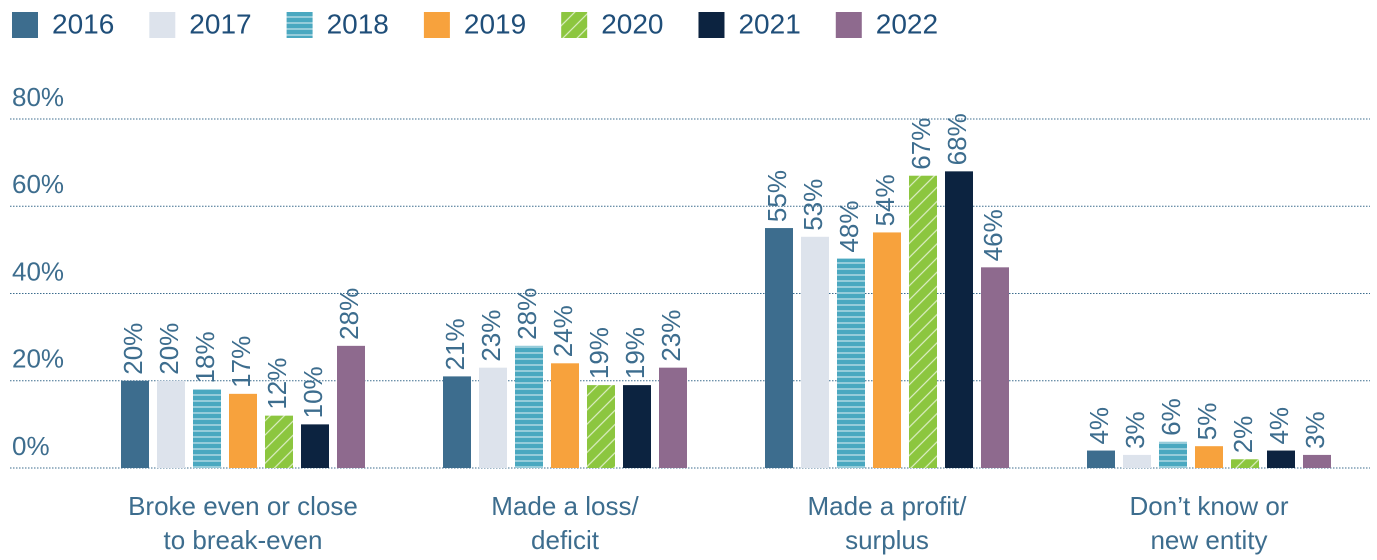  I want to click on value-label: 46%, so click(993, 235).